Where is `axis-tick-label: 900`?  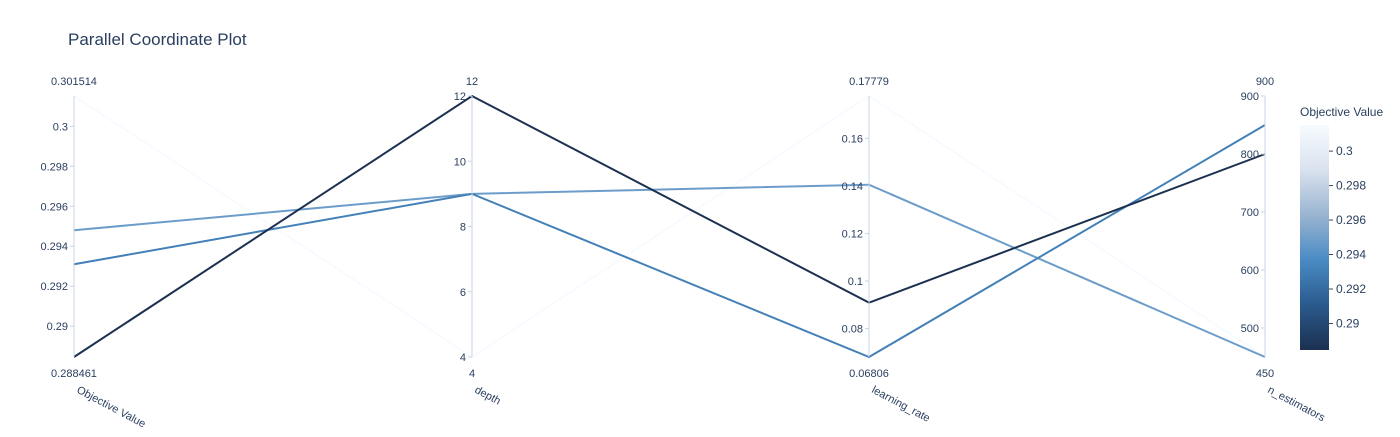
axis-tick-label: 900 is located at coordinates (1250, 97).